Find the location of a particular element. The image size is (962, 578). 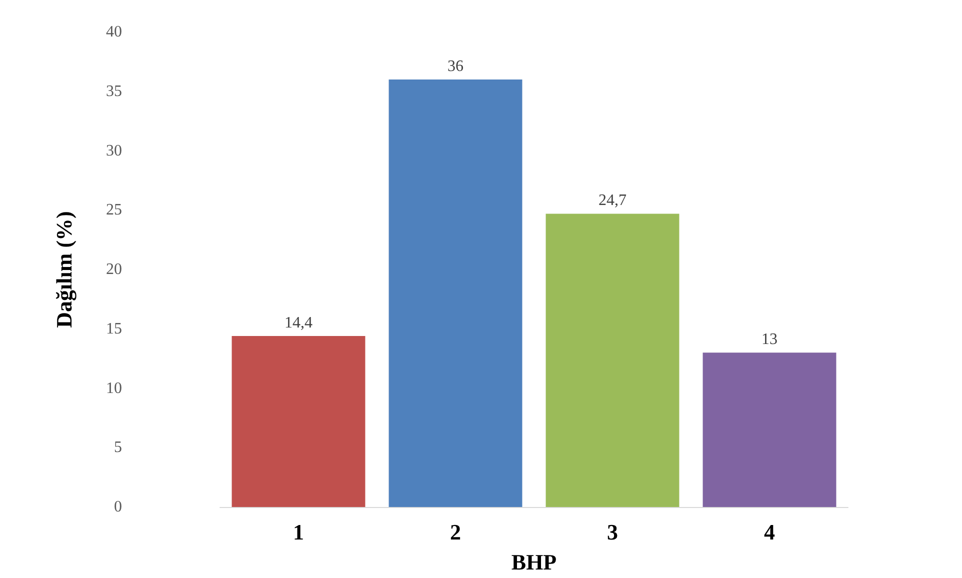

data-label: 24,7 is located at coordinates (612, 201).